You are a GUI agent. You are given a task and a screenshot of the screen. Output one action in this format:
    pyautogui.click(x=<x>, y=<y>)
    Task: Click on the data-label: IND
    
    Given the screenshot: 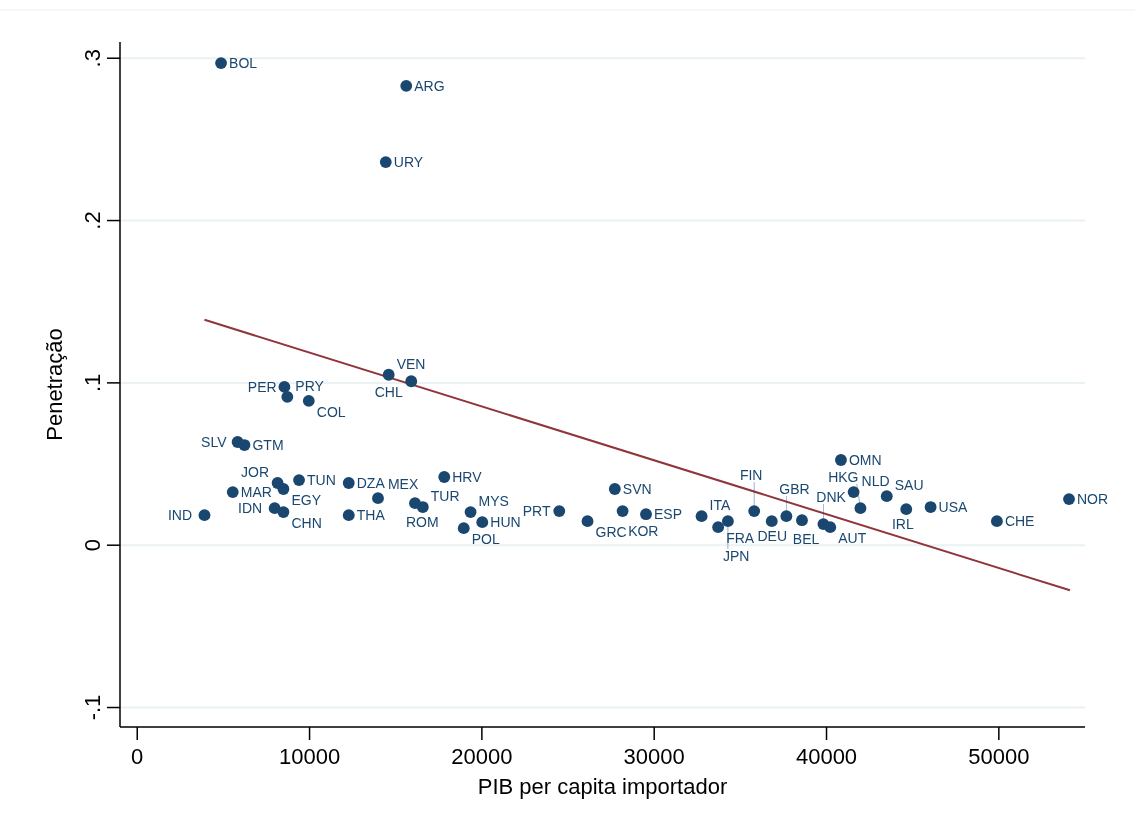 What is the action you would take?
    pyautogui.click(x=180, y=515)
    